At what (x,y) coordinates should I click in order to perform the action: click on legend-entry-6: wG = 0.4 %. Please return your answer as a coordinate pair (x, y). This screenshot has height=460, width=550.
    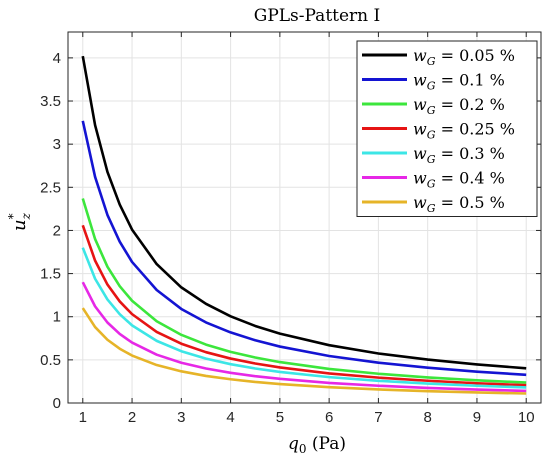
    Looking at the image, I should click on (459, 180).